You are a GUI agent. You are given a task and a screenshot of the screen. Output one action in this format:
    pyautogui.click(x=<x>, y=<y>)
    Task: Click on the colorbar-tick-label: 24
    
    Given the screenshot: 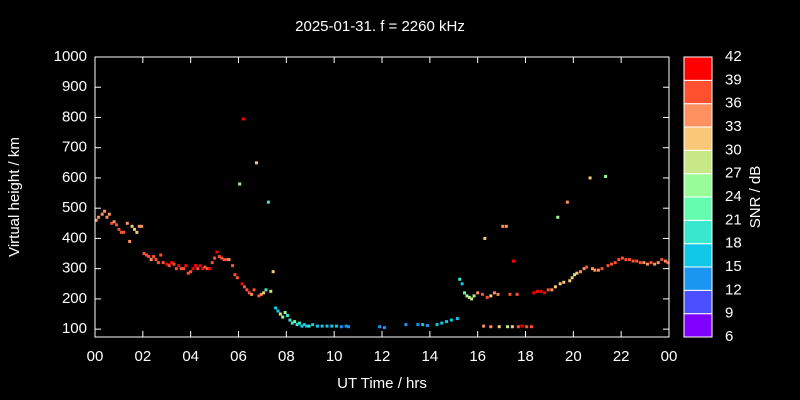 What is the action you would take?
    pyautogui.click(x=733, y=196)
    